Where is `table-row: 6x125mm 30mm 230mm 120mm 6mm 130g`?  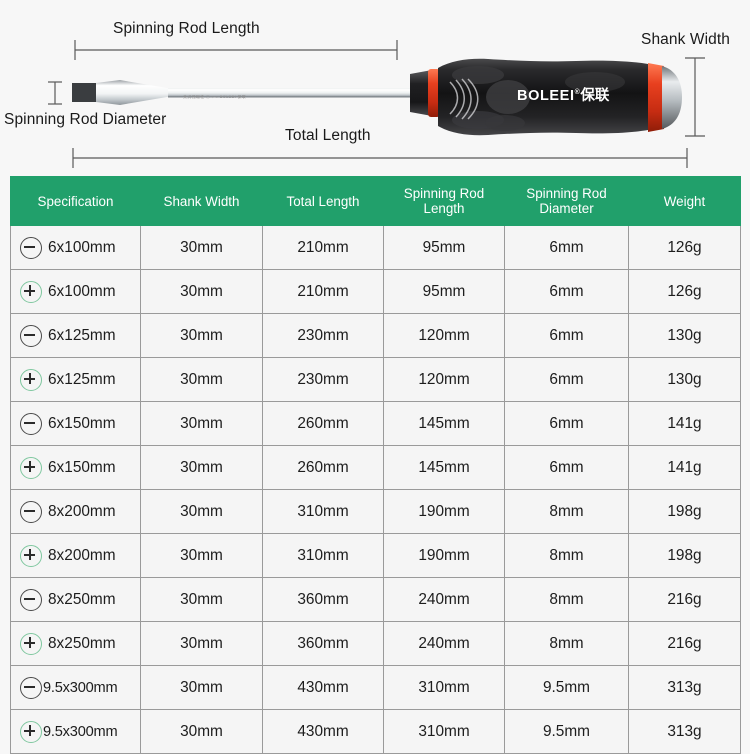 table-row: 6x125mm 30mm 230mm 120mm 6mm 130g is located at coordinates (375, 379).